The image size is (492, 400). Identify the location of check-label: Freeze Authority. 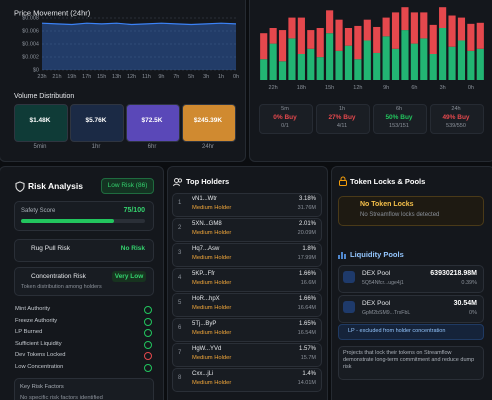
(36, 320).